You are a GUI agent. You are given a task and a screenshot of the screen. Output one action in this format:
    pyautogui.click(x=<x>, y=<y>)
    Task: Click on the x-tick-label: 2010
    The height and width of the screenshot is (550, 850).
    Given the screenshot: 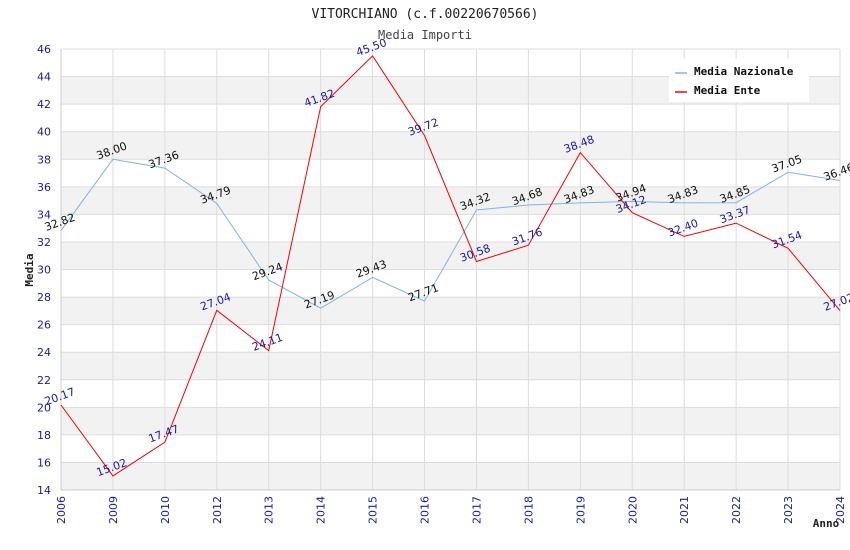 What is the action you would take?
    pyautogui.click(x=165, y=510)
    